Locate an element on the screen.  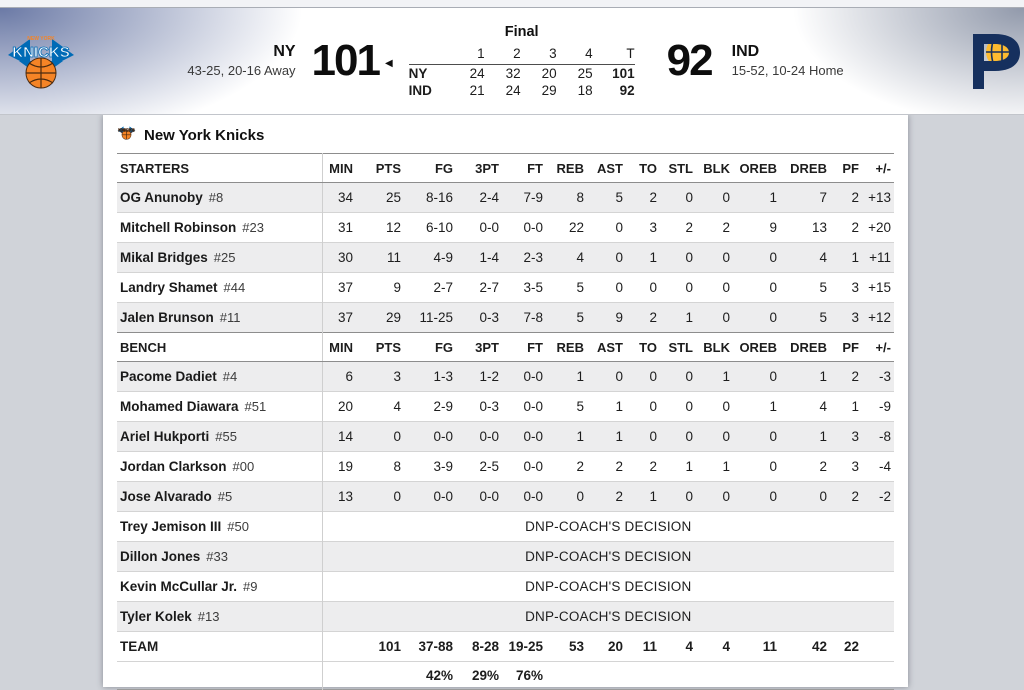
home-team-abbr: IND is located at coordinates (745, 52).